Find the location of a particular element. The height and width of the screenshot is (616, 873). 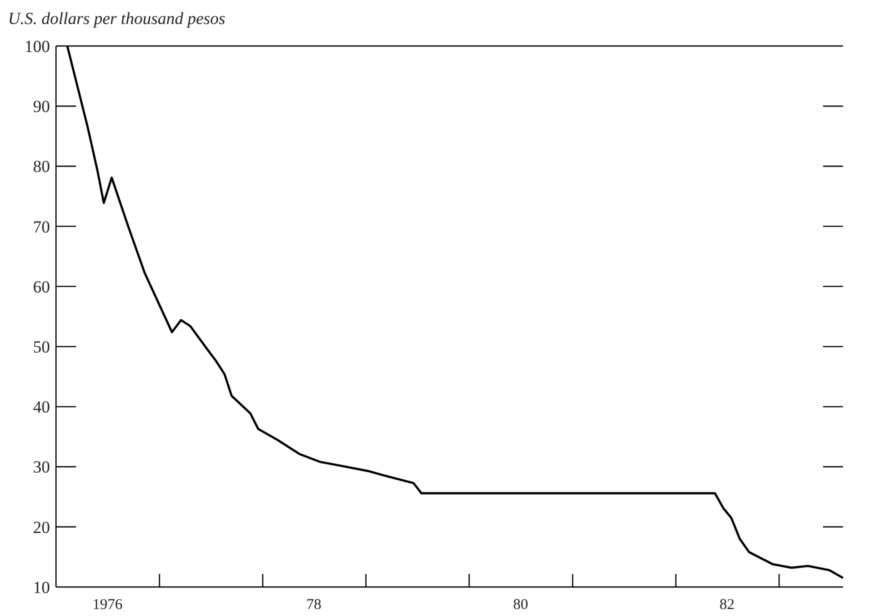

y-tick-label: 70 is located at coordinates (41, 226).